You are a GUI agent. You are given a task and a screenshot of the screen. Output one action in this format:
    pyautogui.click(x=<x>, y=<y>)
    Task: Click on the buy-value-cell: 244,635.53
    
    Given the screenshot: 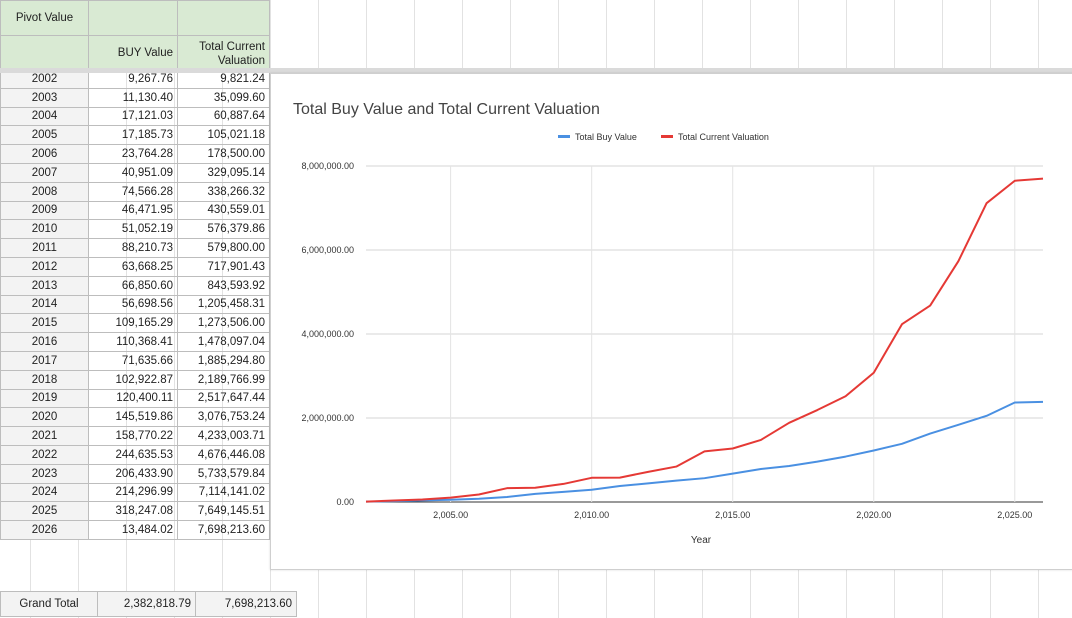 What is the action you would take?
    pyautogui.click(x=133, y=454)
    